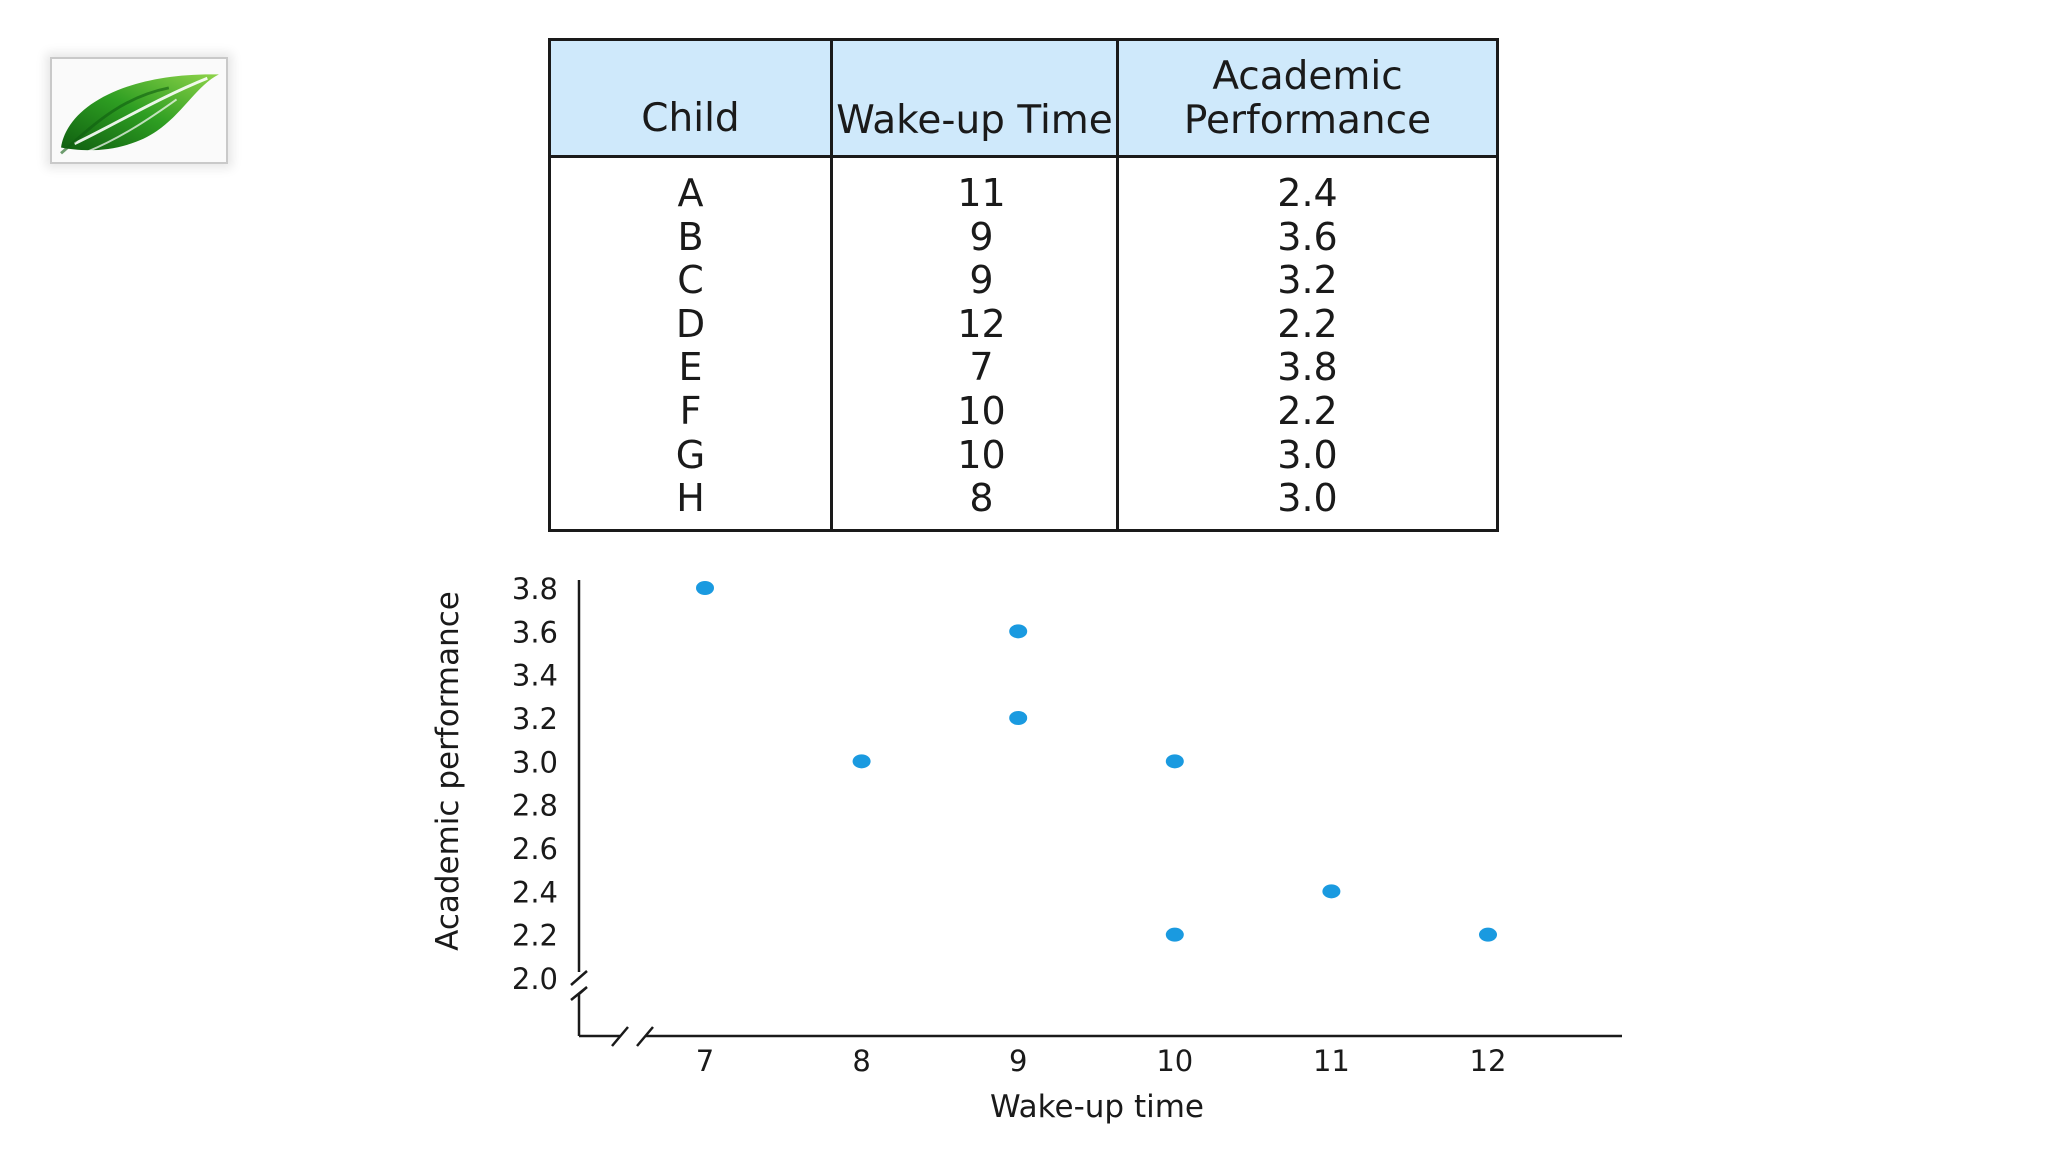 Image resolution: width=2048 pixels, height=1152 pixels. I want to click on y-tick-label: 3.0, so click(535, 762).